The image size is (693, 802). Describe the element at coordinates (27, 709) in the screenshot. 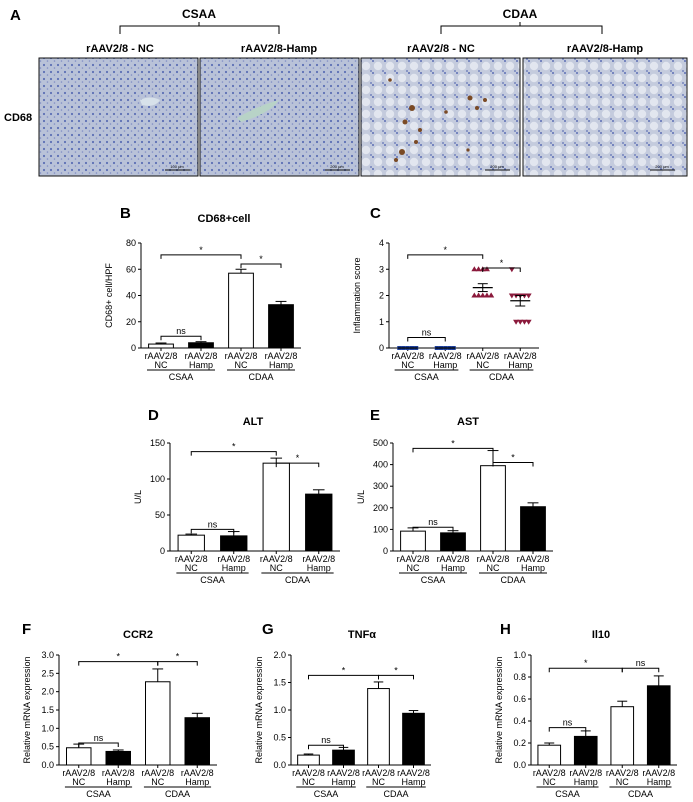

I see `y-axis-label: Relative mRNA expression` at that location.